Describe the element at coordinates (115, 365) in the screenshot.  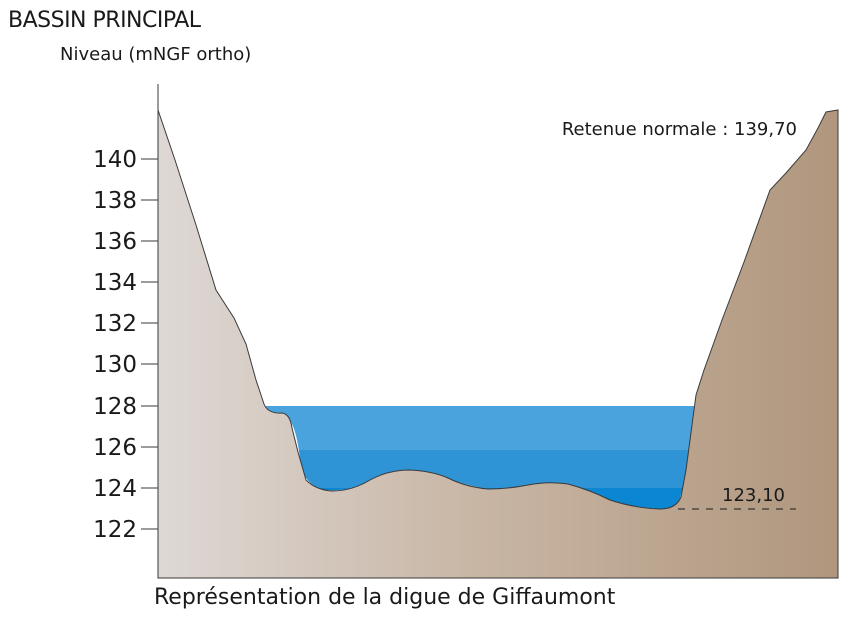
I see `tick-label-130: 130` at that location.